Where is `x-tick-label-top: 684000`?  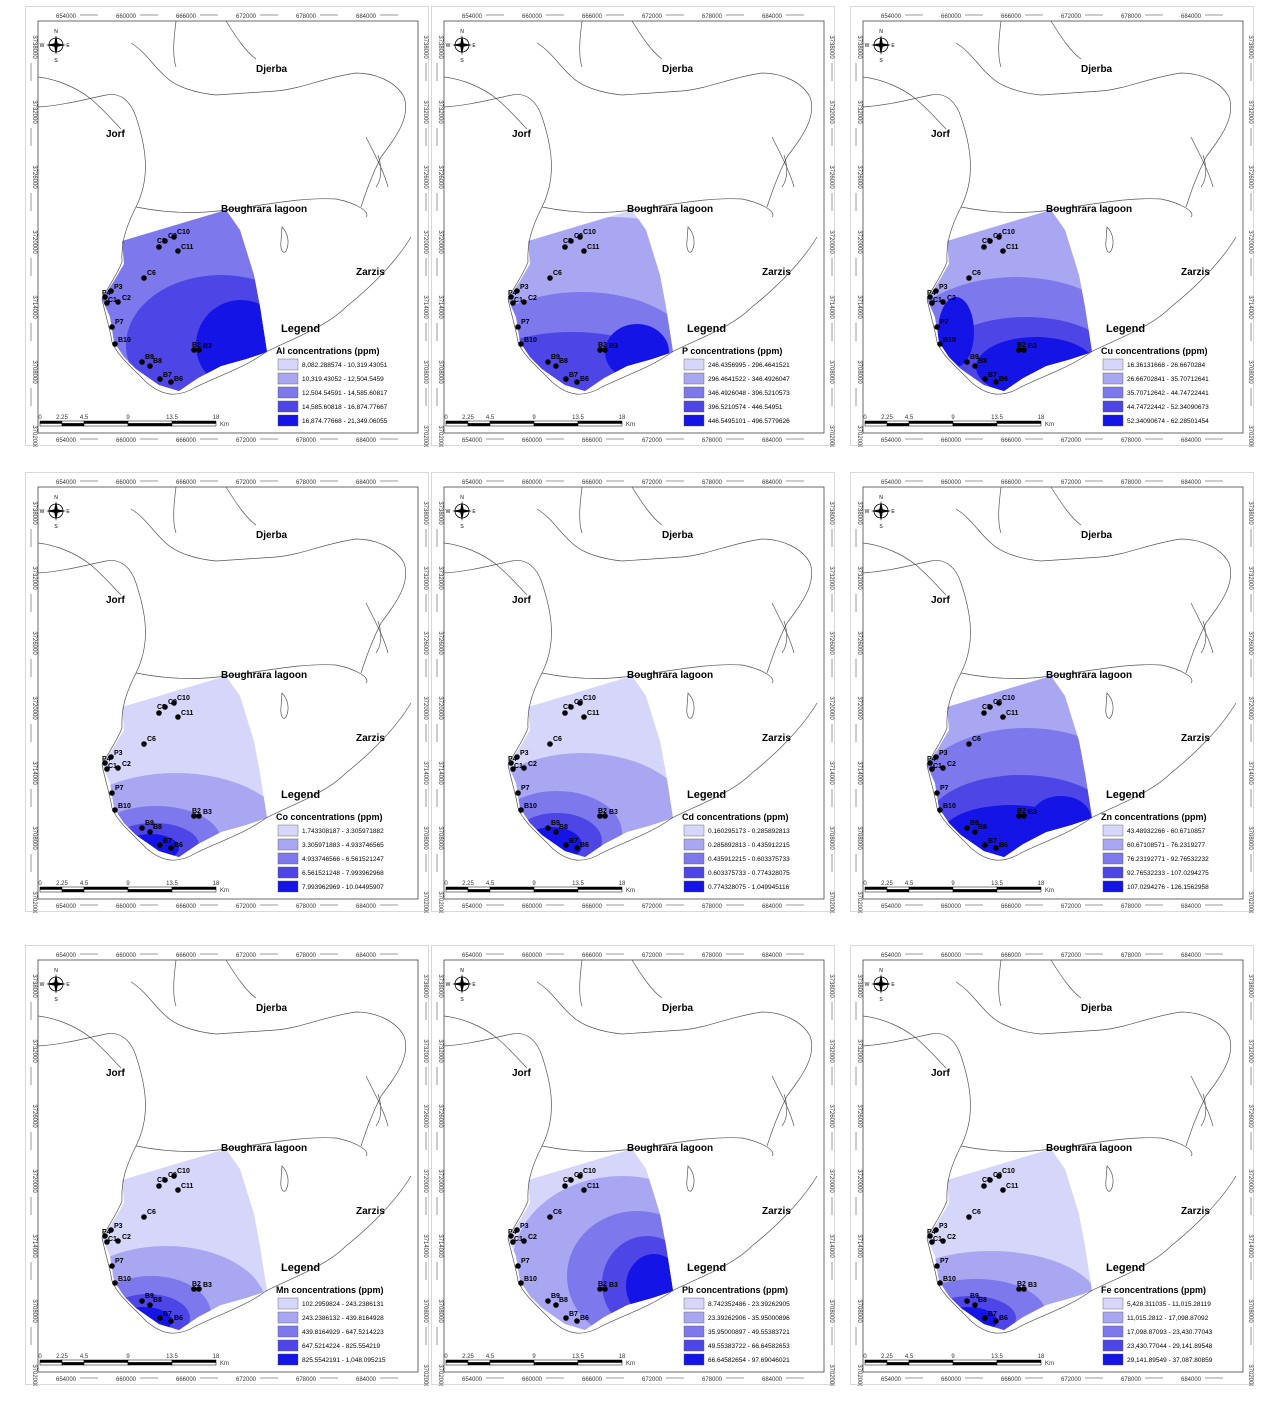
x-tick-label-top: 684000 is located at coordinates (1191, 956).